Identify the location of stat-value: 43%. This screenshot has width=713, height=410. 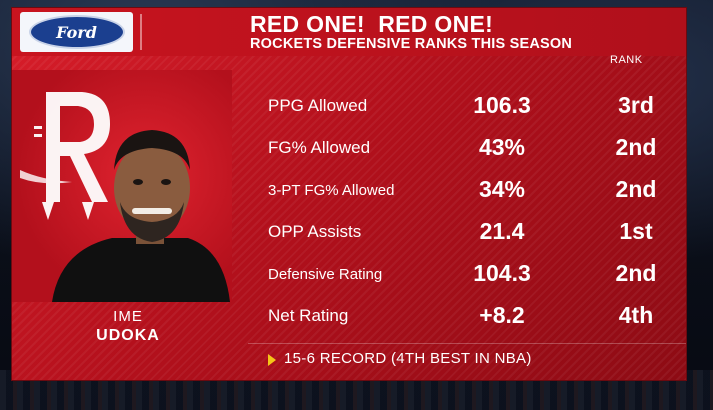
(502, 147).